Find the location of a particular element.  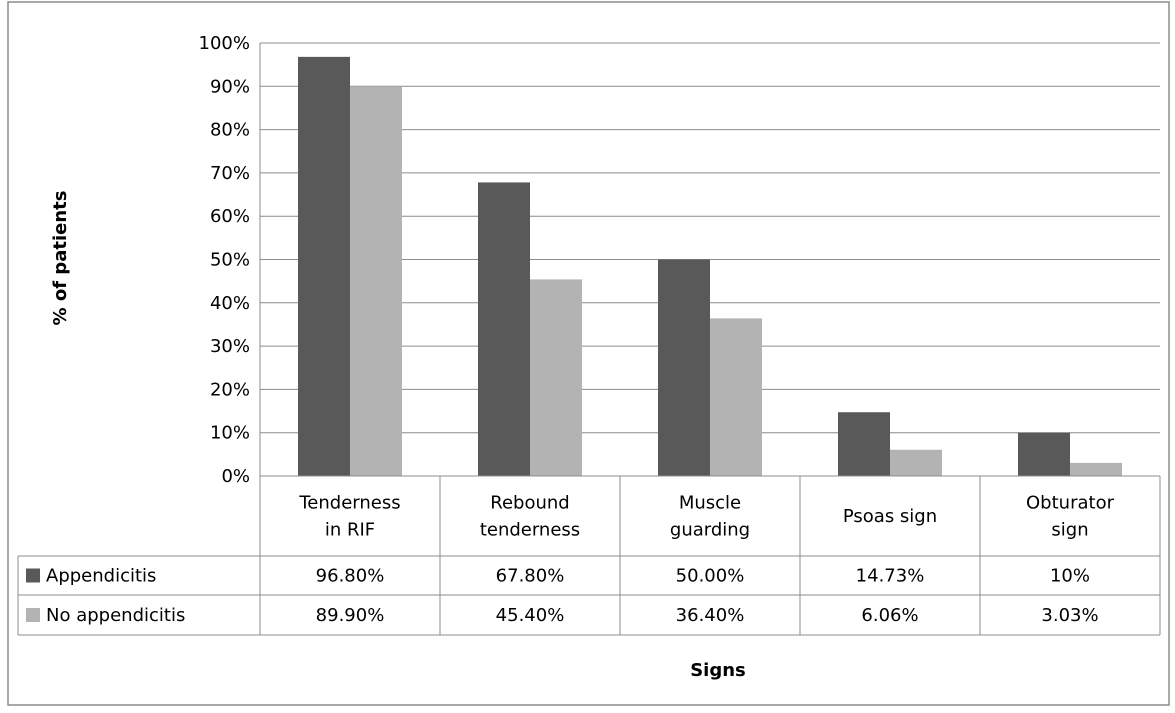

data-label: 96.80% is located at coordinates (350, 576).